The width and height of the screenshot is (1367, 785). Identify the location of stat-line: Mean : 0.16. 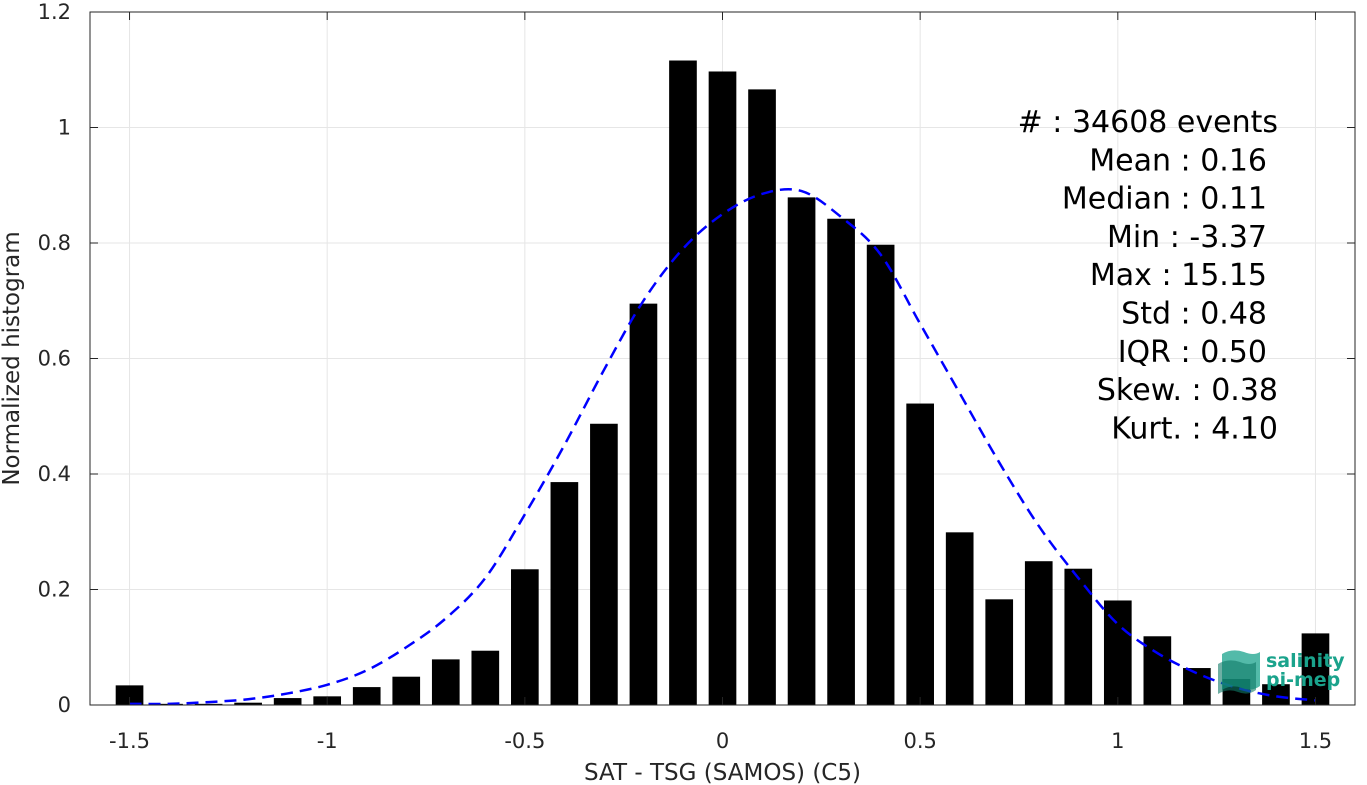
(1178, 160).